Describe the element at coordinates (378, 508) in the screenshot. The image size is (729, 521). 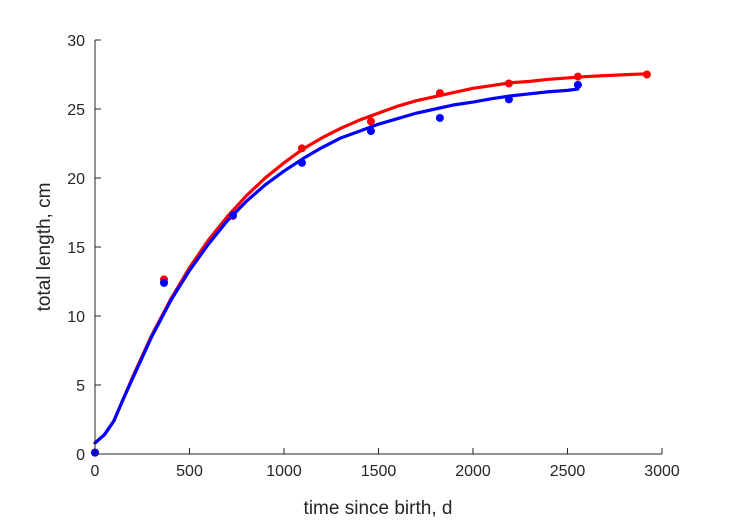
I see `x-axis-label: time since birth, d` at that location.